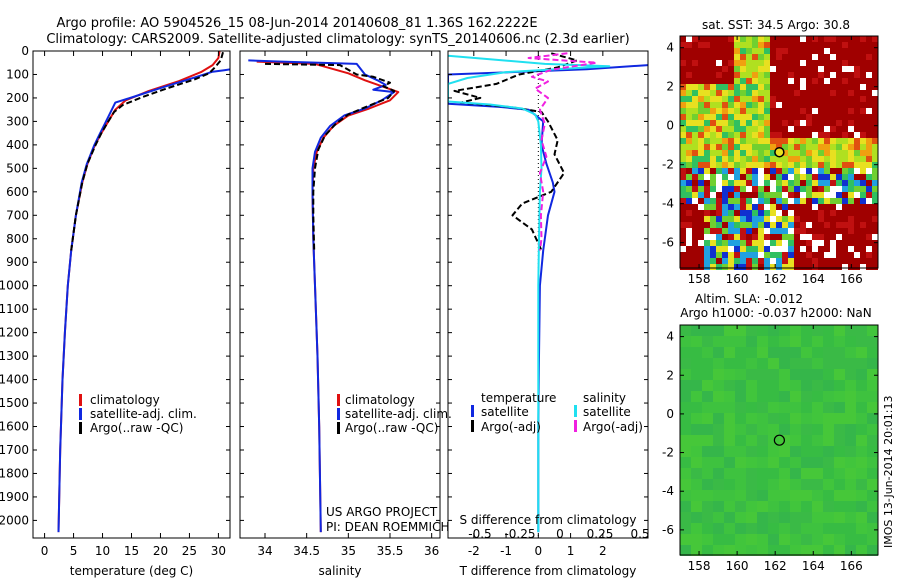 The width and height of the screenshot is (900, 584). I want to click on x-tick-label: 164, so click(813, 566).